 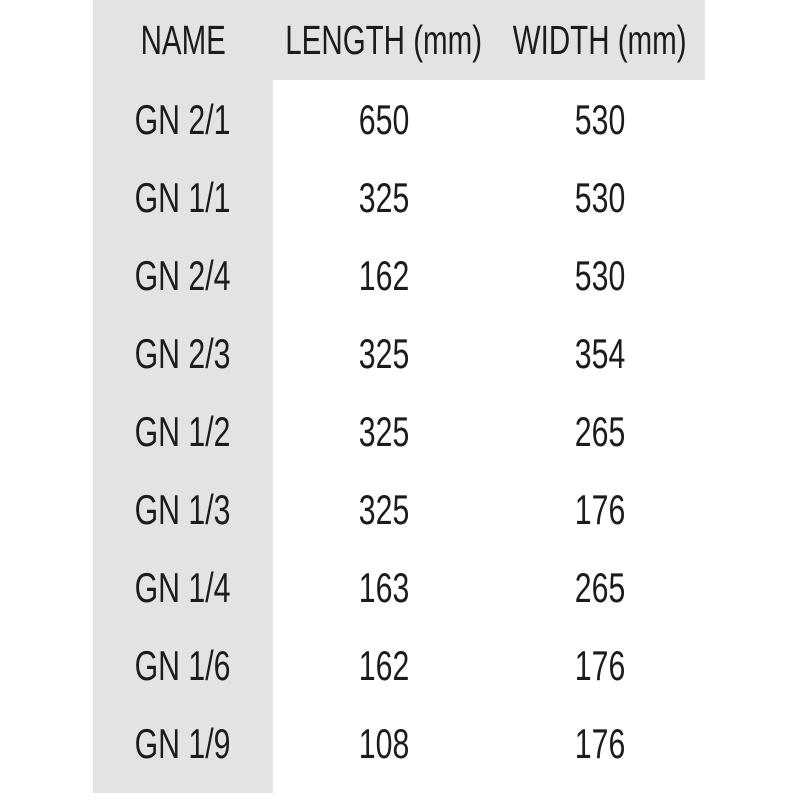 I want to click on cell-name: GN 1/1, so click(x=183, y=197).